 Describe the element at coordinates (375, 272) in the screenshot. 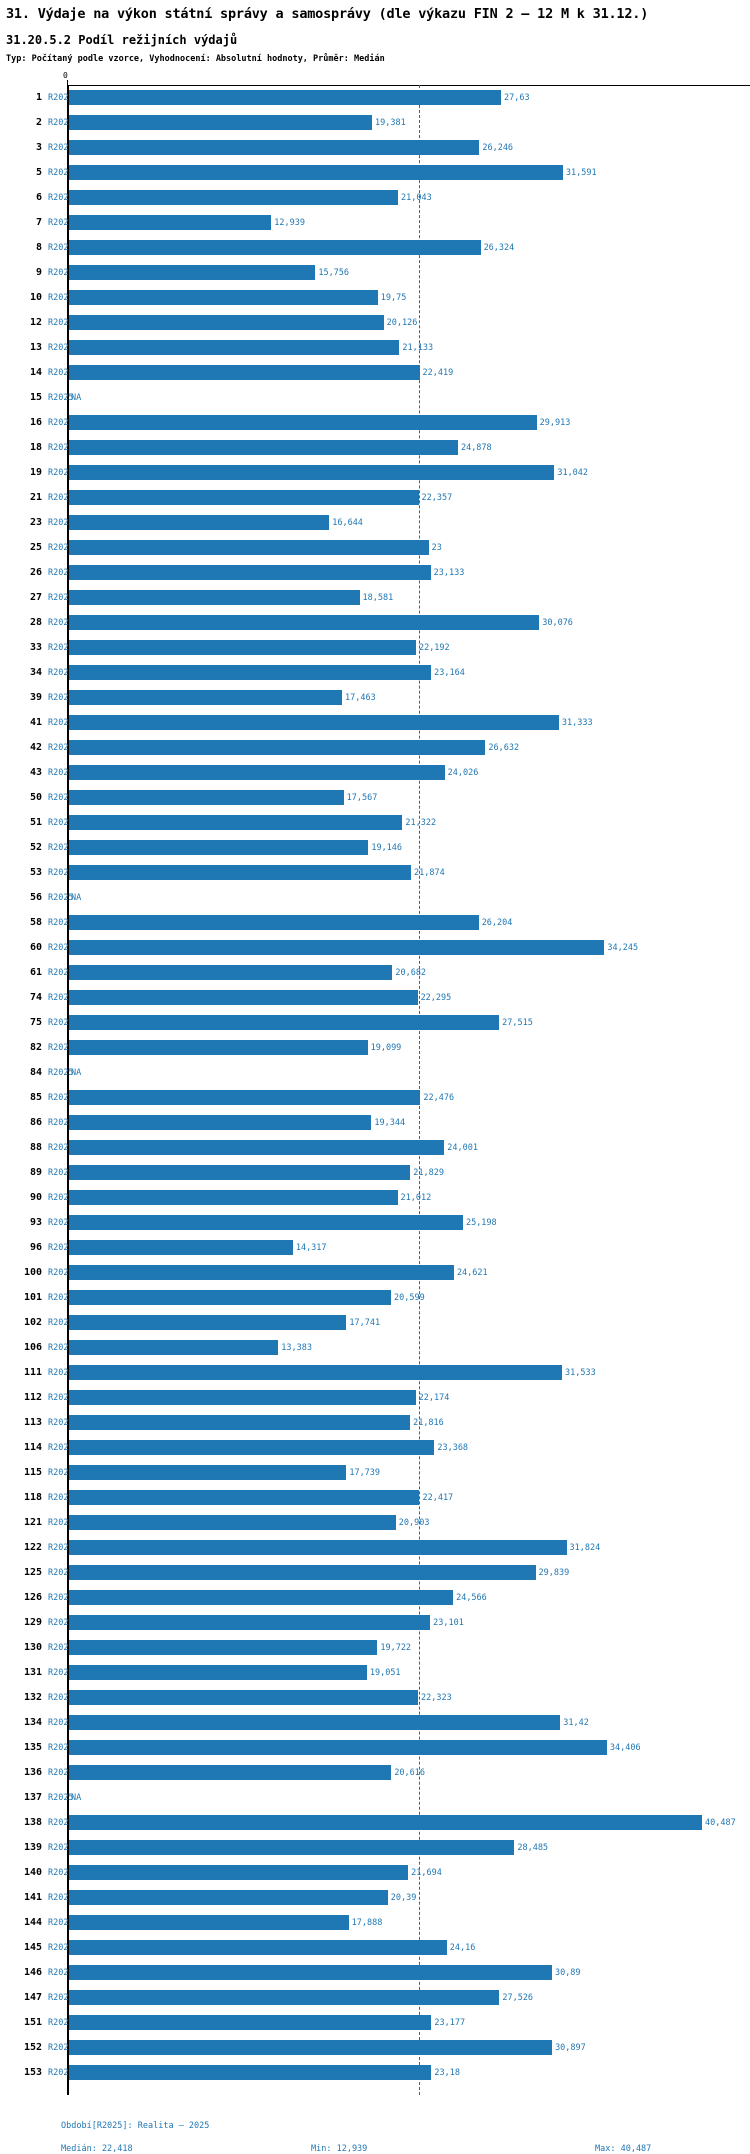

I see `bar-row: 9 R2025 15,756` at that location.